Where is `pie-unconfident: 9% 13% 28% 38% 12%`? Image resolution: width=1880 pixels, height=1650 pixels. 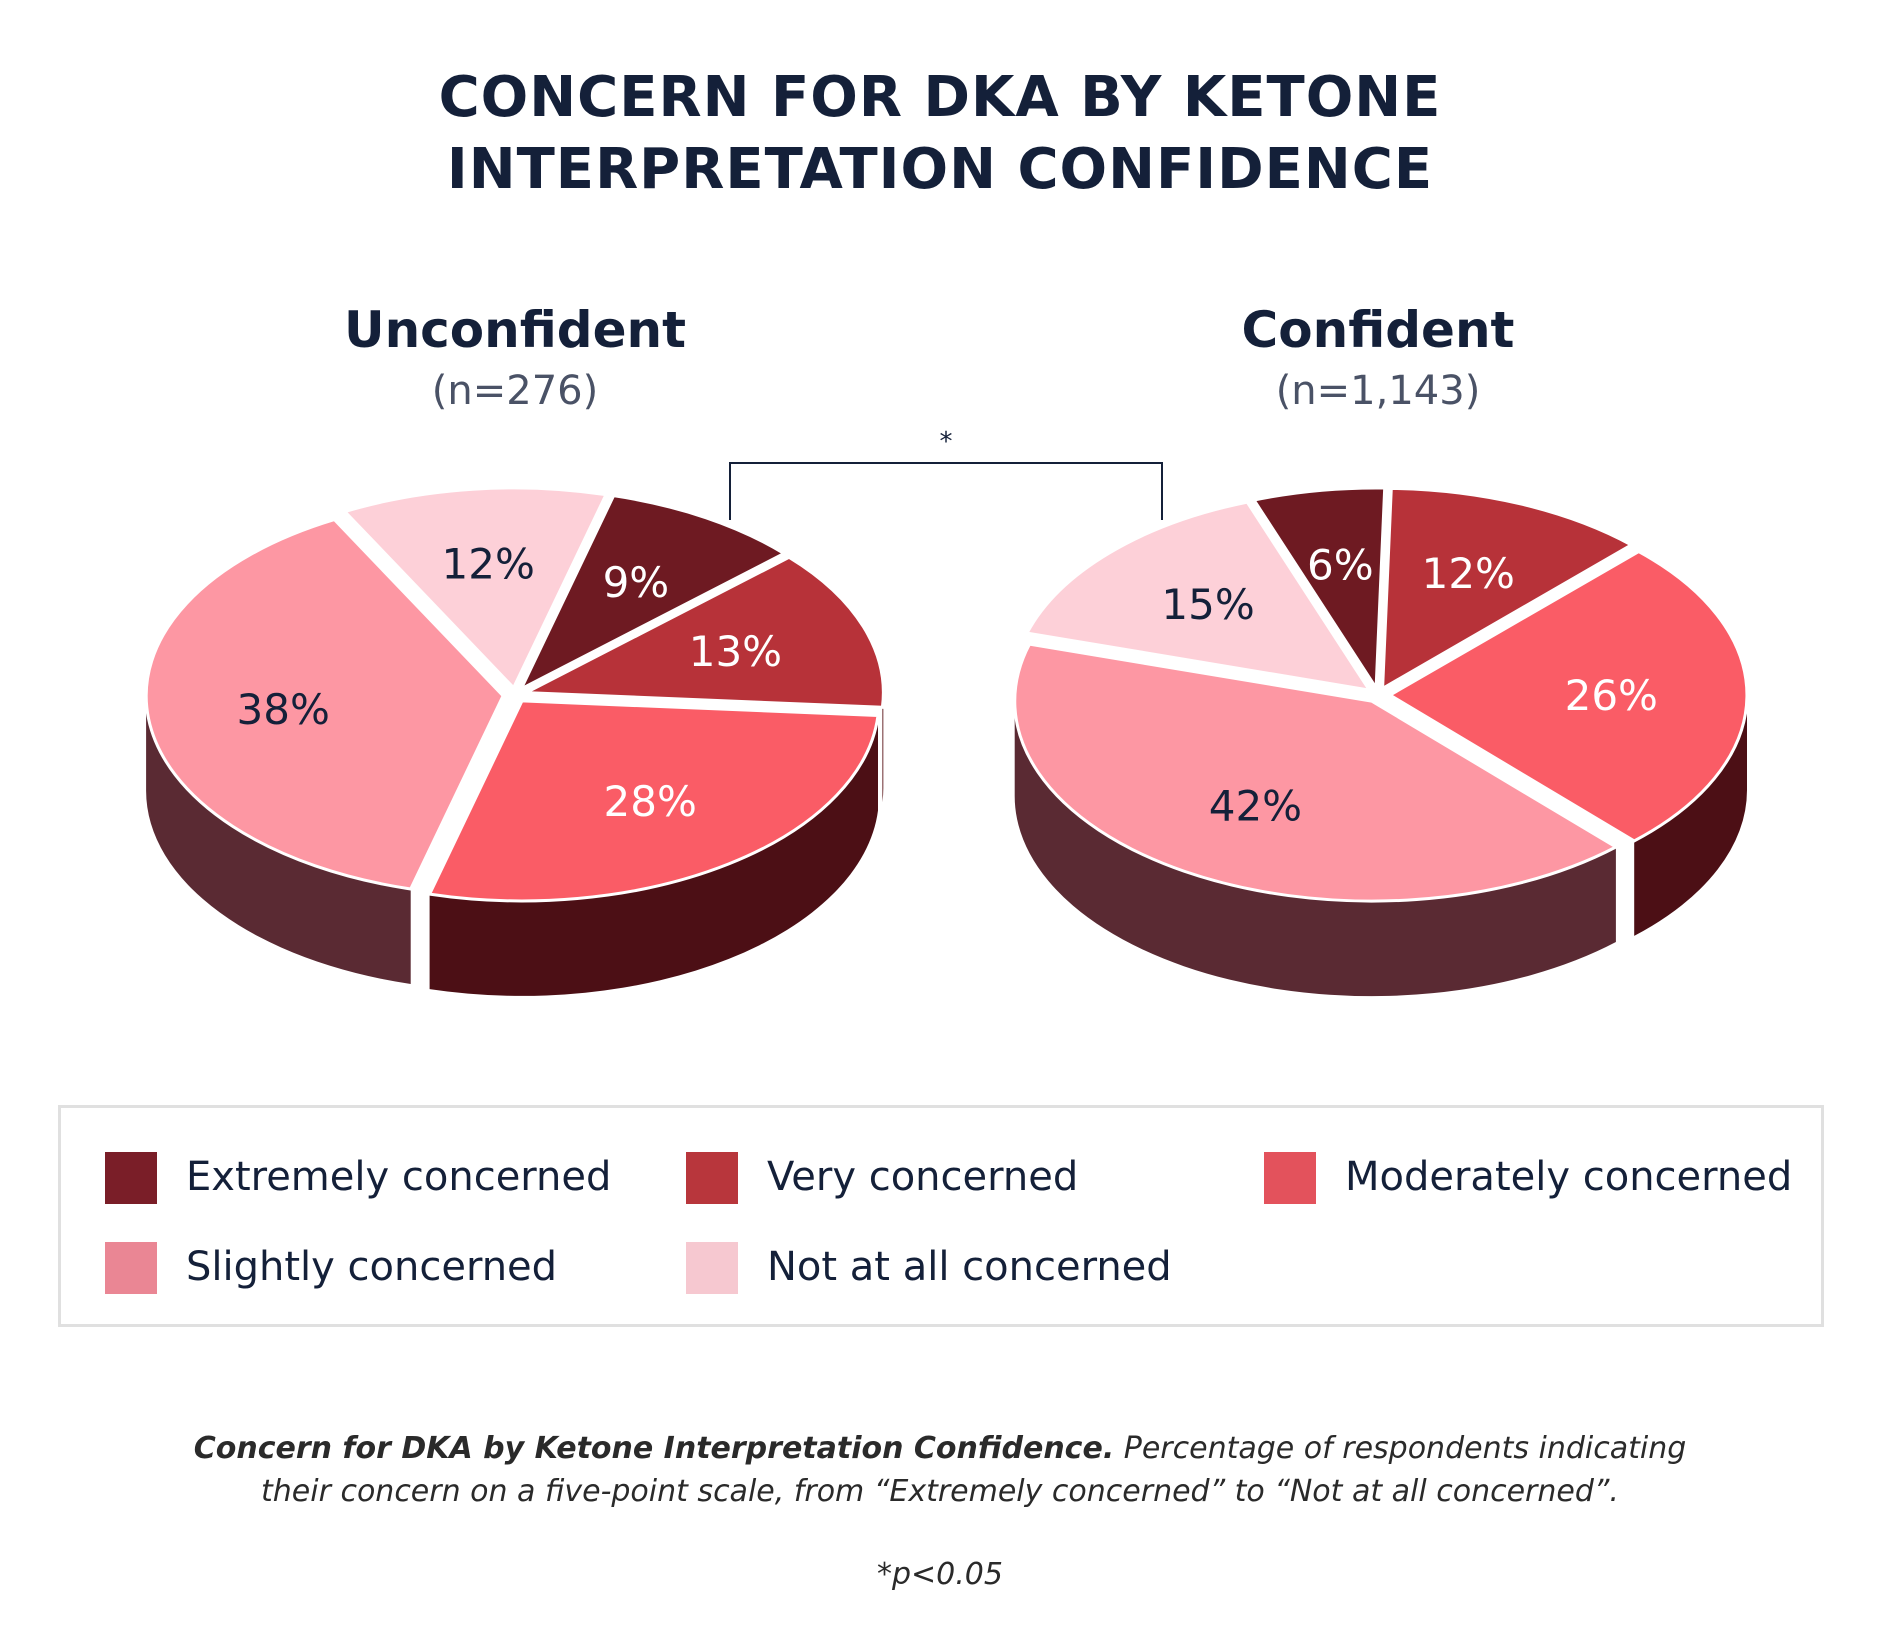 pie-unconfident: 9% 13% 28% 38% 12% is located at coordinates (514, 741).